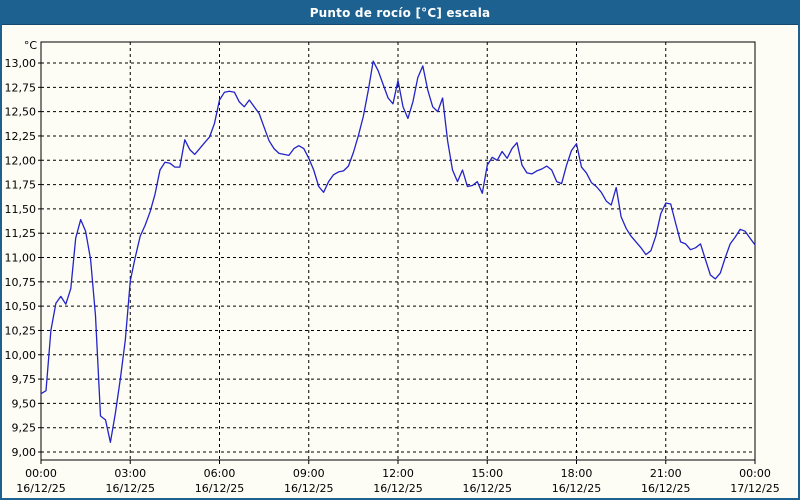 The height and width of the screenshot is (500, 800). Describe the element at coordinates (24, 452) in the screenshot. I see `y-tick-label: 9,00` at that location.